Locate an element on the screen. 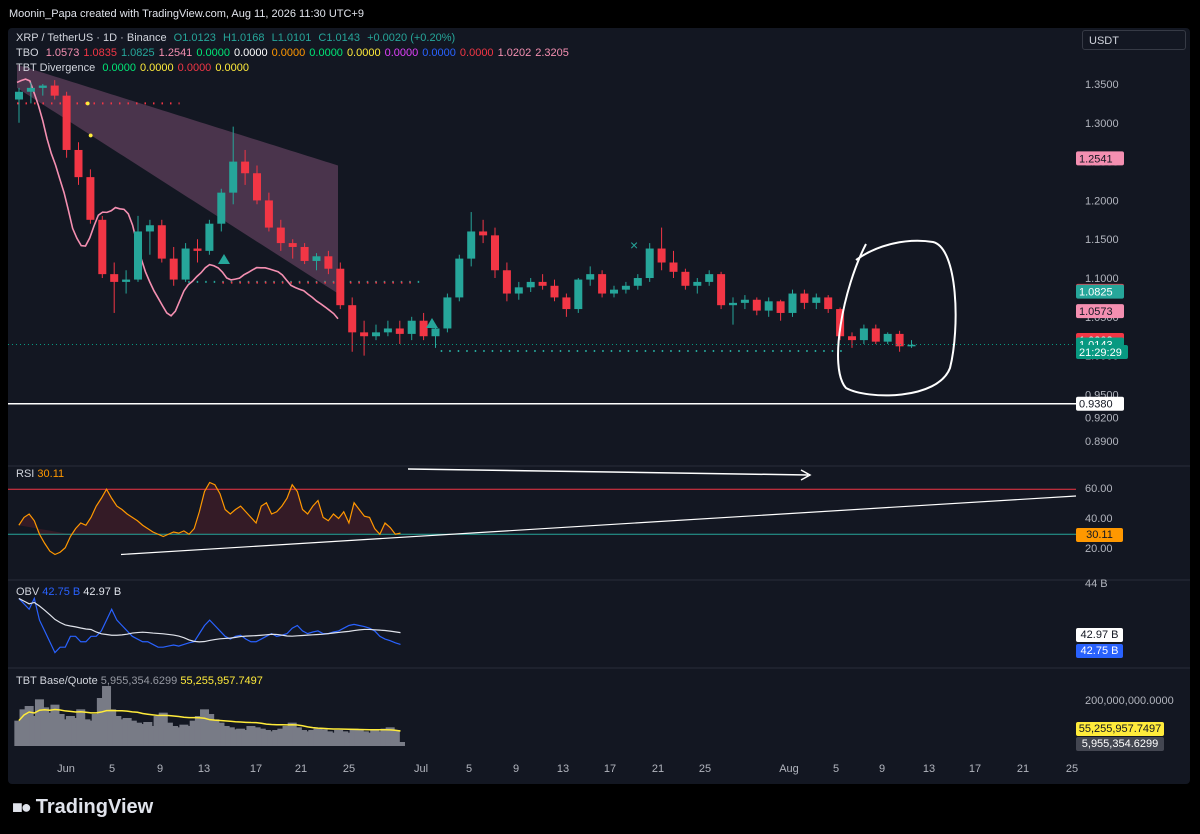 The width and height of the screenshot is (1200, 834). tbo-cloud is located at coordinates (177, 179).